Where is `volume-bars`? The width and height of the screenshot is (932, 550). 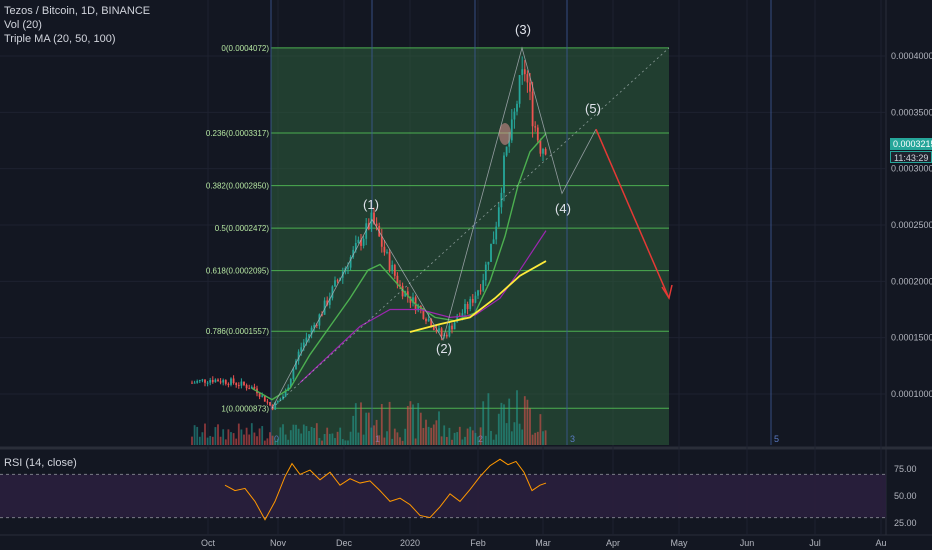 volume-bars is located at coordinates (369, 417).